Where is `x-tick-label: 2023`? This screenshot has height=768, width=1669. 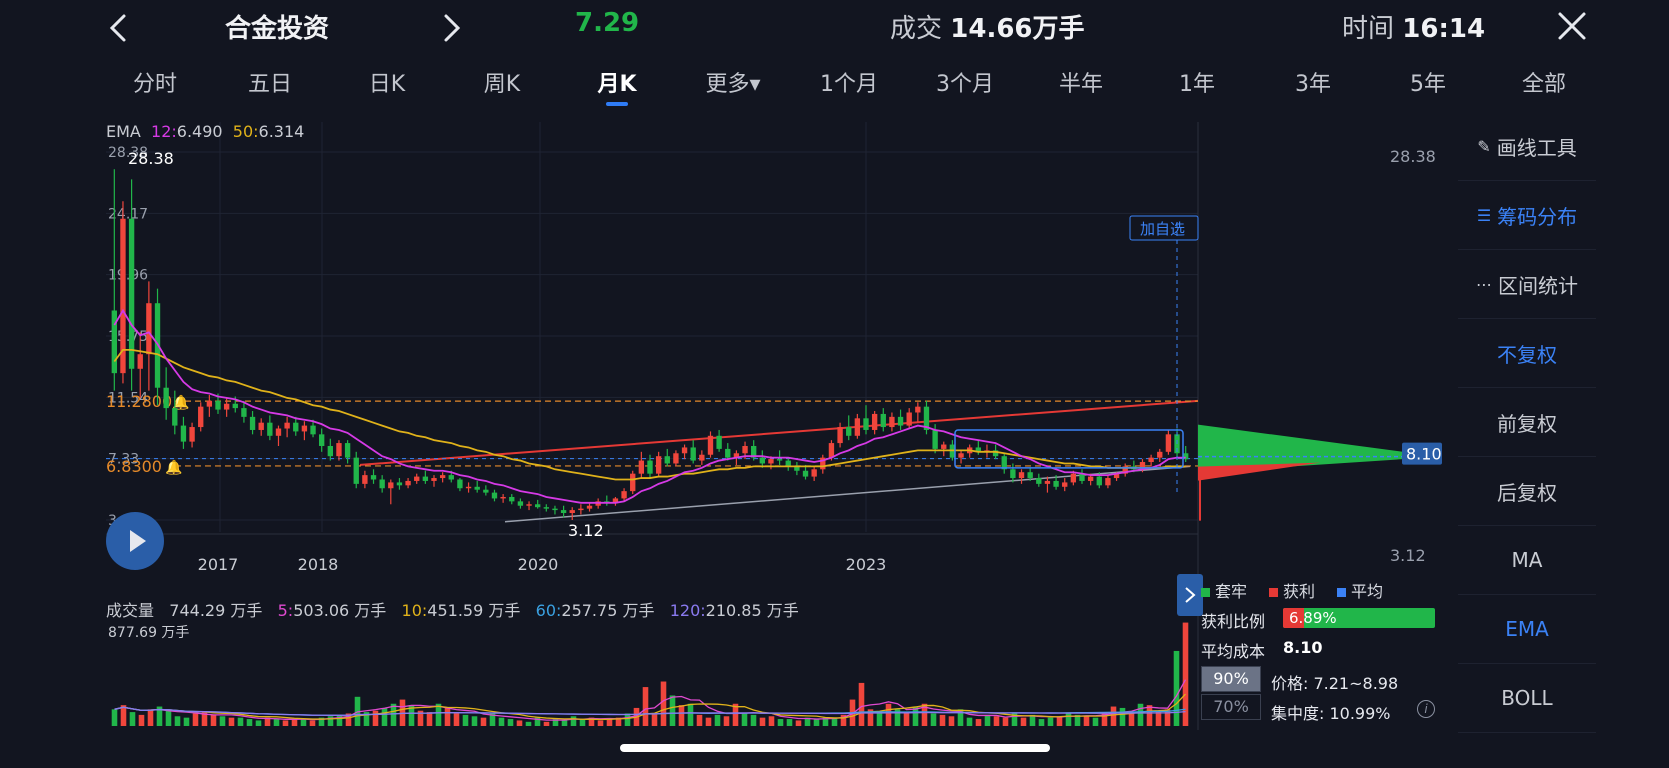 x-tick-label: 2023 is located at coordinates (866, 564).